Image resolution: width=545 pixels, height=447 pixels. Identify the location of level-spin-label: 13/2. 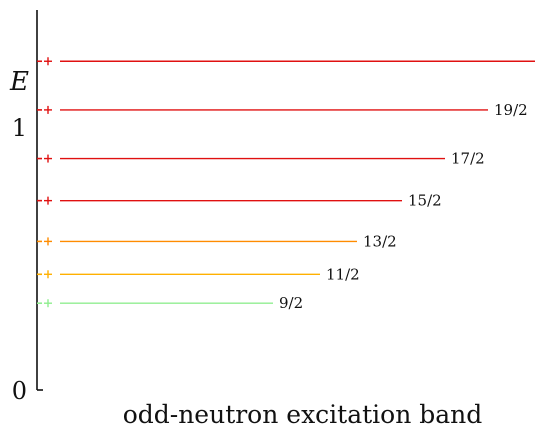
(380, 241).